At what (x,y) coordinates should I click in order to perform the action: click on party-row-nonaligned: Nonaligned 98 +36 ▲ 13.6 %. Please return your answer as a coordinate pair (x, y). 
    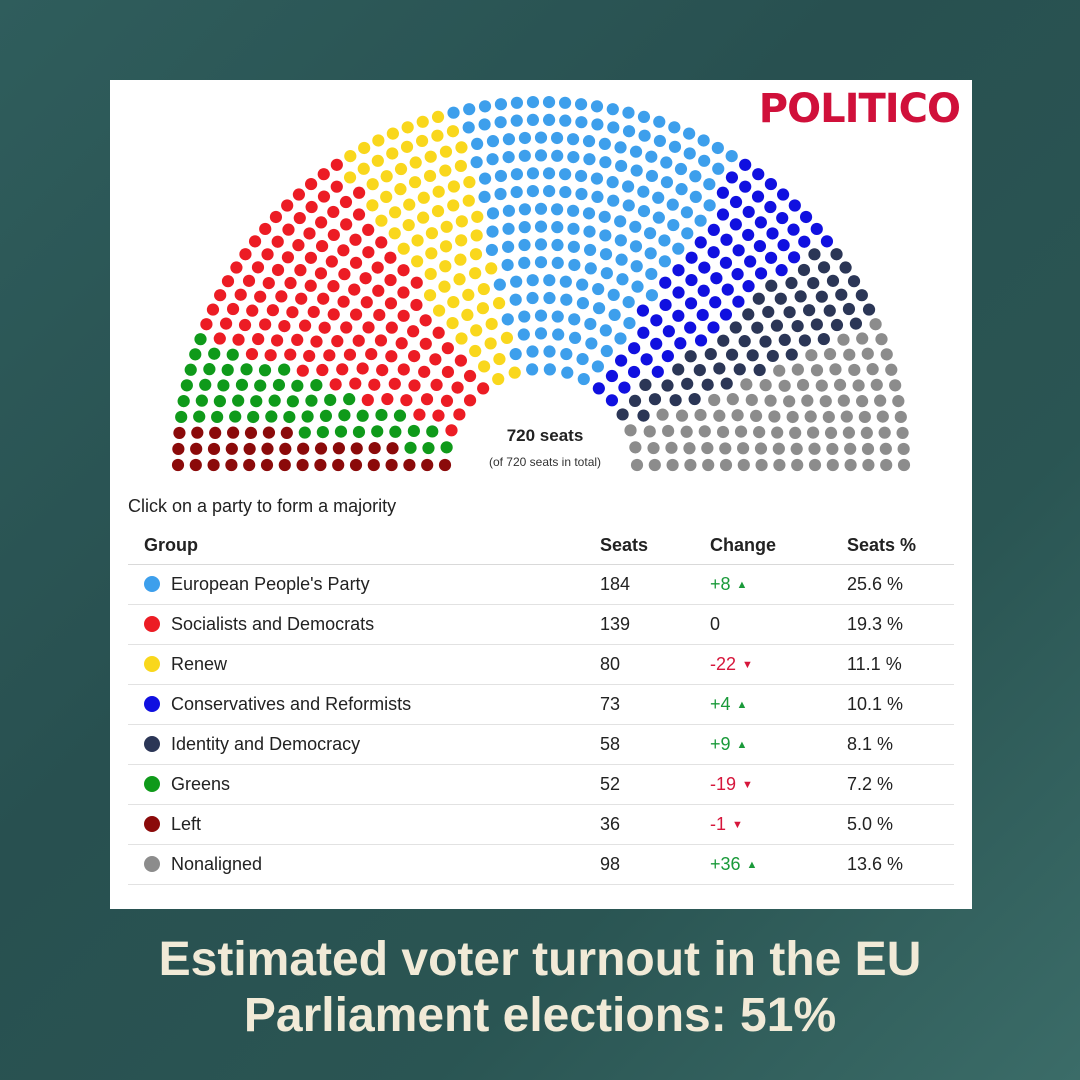
    Looking at the image, I should click on (541, 864).